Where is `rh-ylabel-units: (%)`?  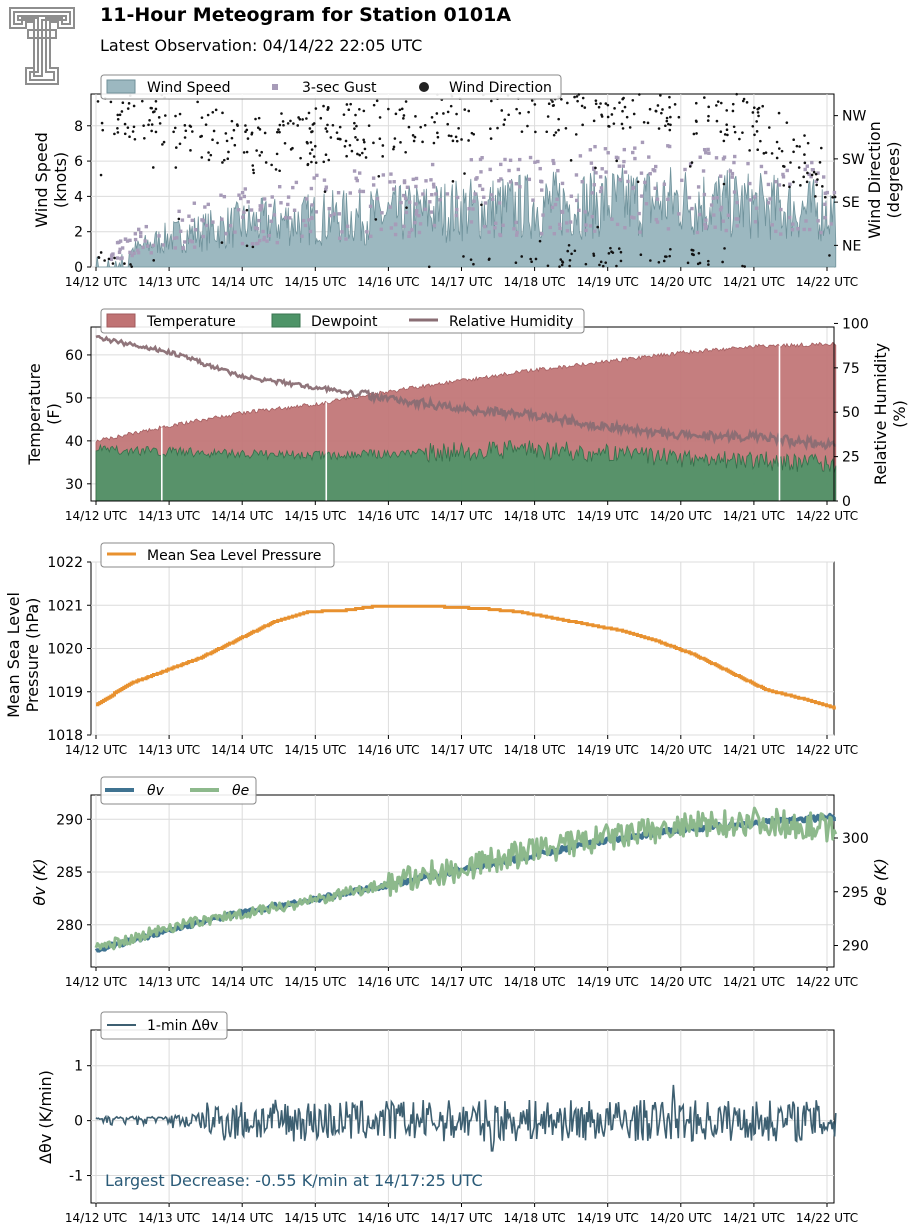
rh-ylabel-units: (%) is located at coordinates (899, 414).